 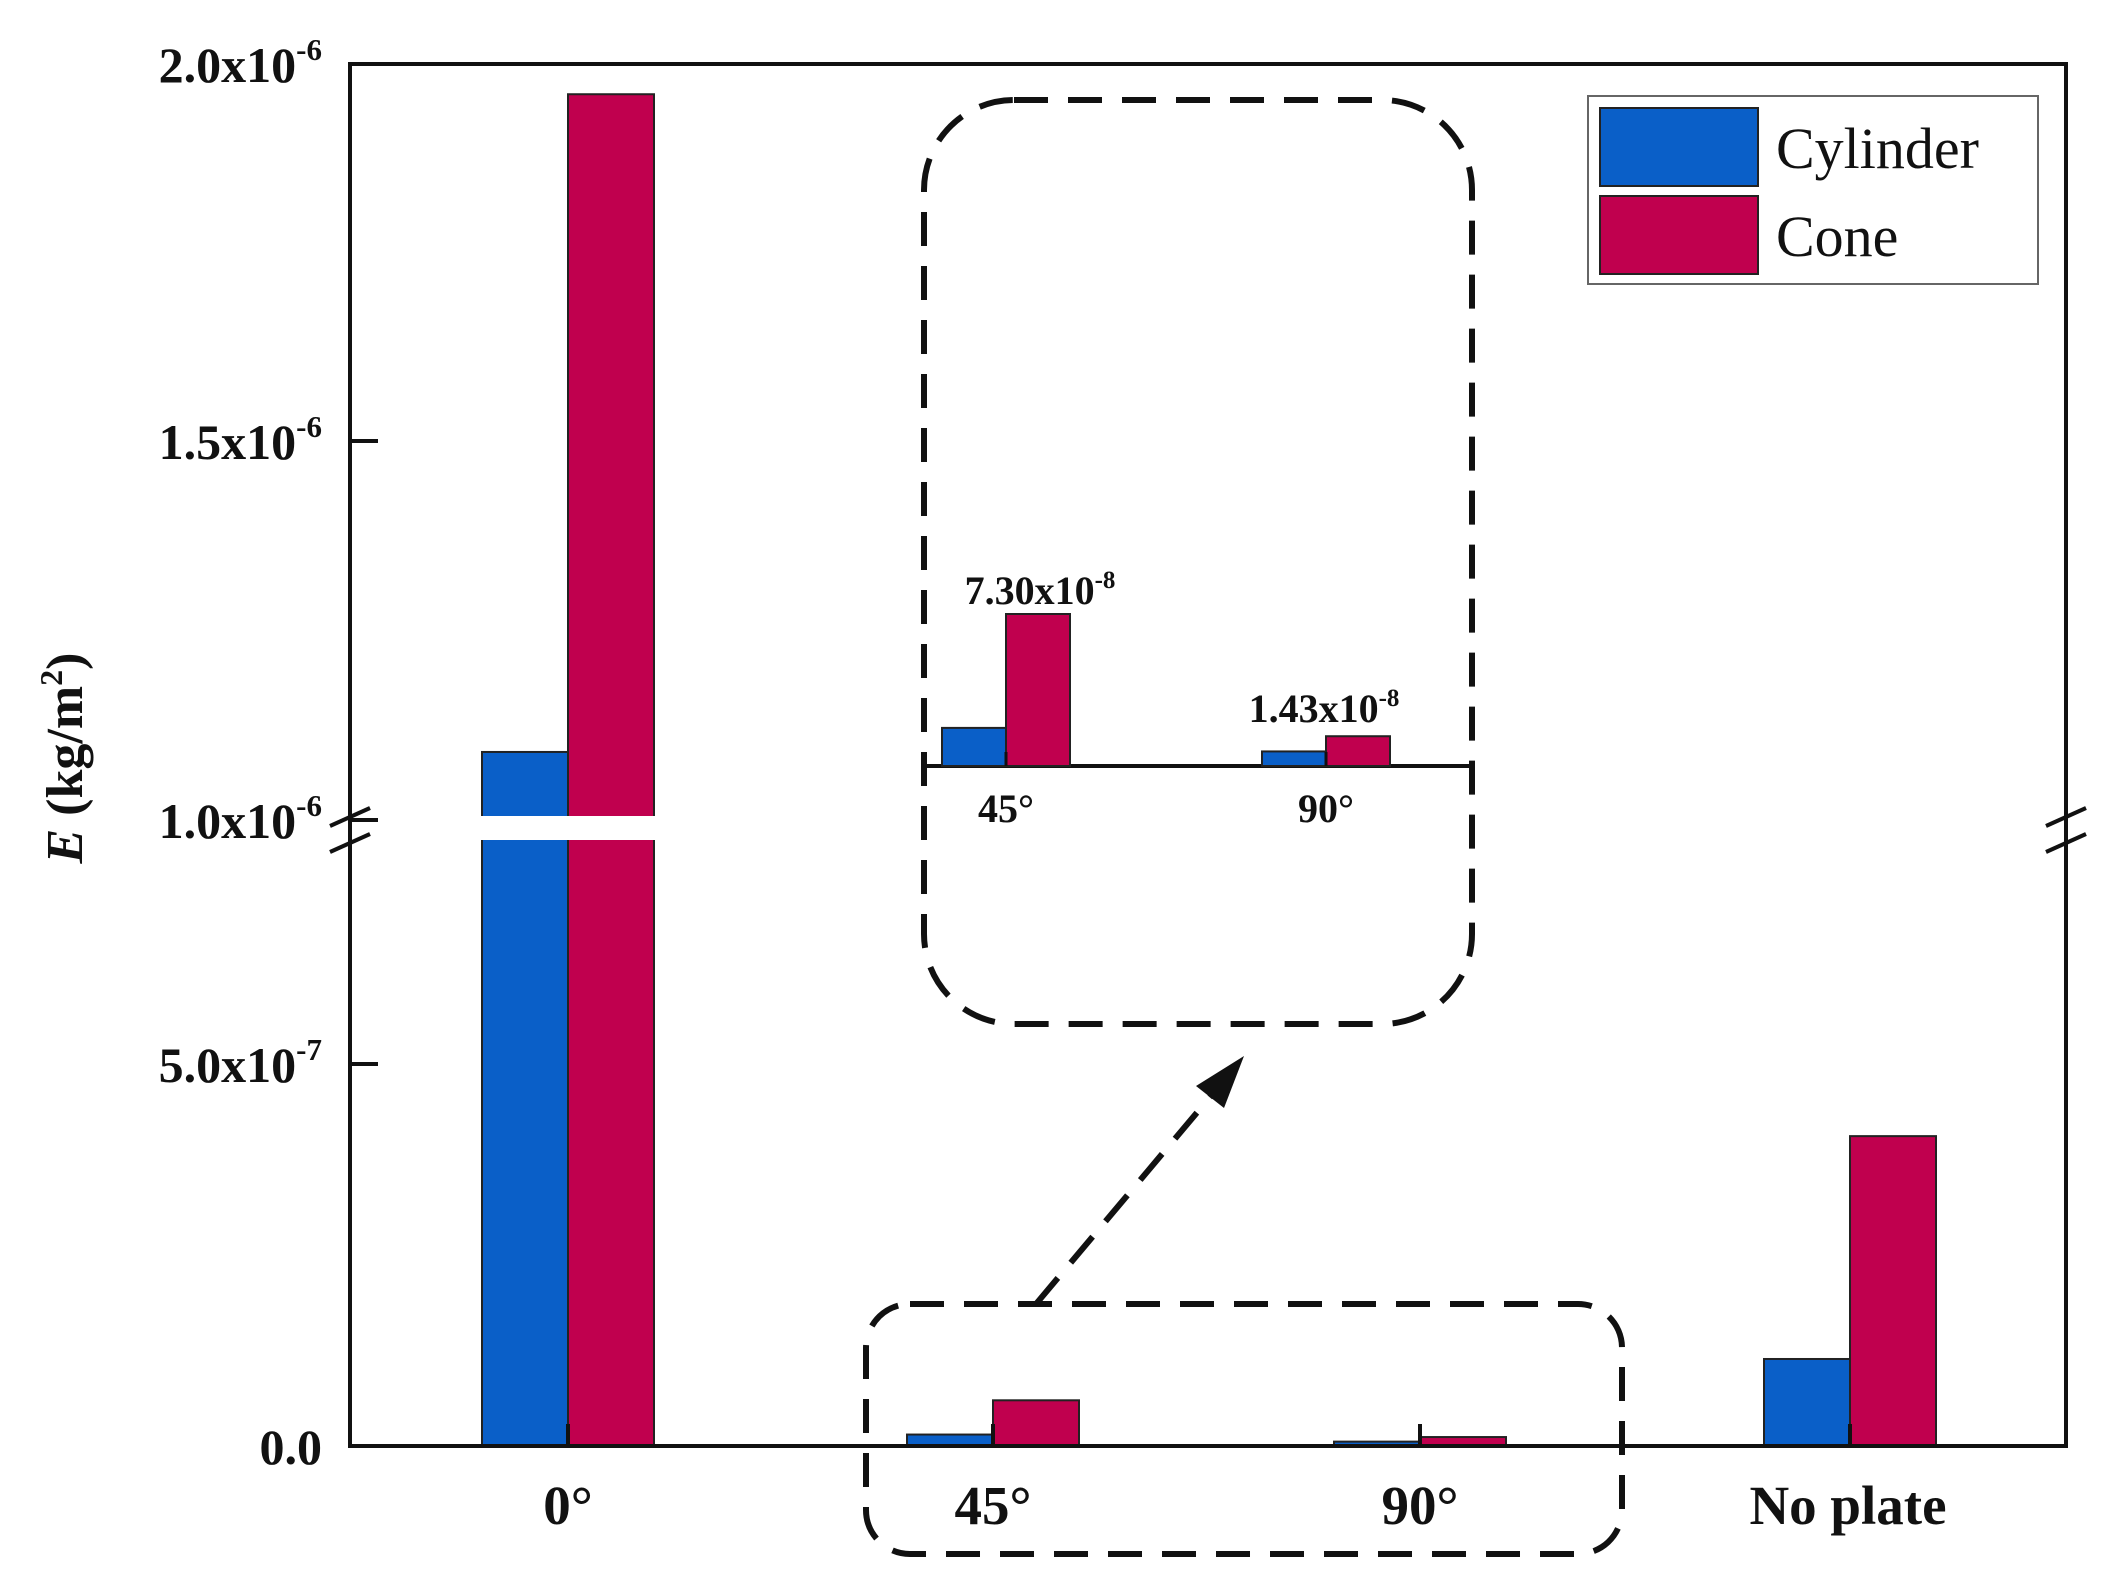 I want to click on y-tick-labels: 0.0 5.0x10⁻⁷ 1.0x10⁻⁶ 1.5x10⁻⁶ 2.0x10⁻⁶, so click(x=240, y=753).